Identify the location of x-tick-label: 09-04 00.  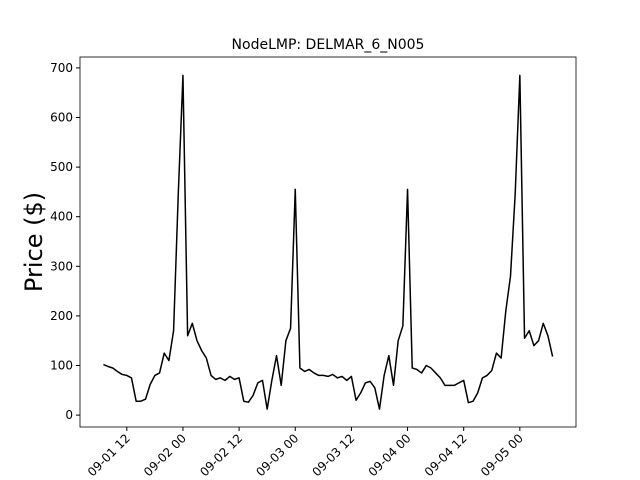
(390, 455).